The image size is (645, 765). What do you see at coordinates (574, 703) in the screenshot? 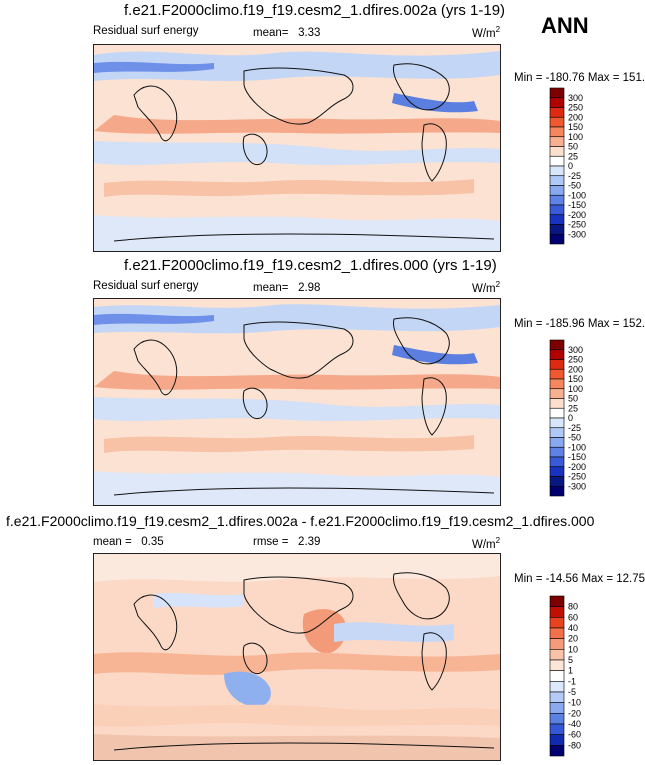
I see `colorbar-tick-label: -10` at bounding box center [574, 703].